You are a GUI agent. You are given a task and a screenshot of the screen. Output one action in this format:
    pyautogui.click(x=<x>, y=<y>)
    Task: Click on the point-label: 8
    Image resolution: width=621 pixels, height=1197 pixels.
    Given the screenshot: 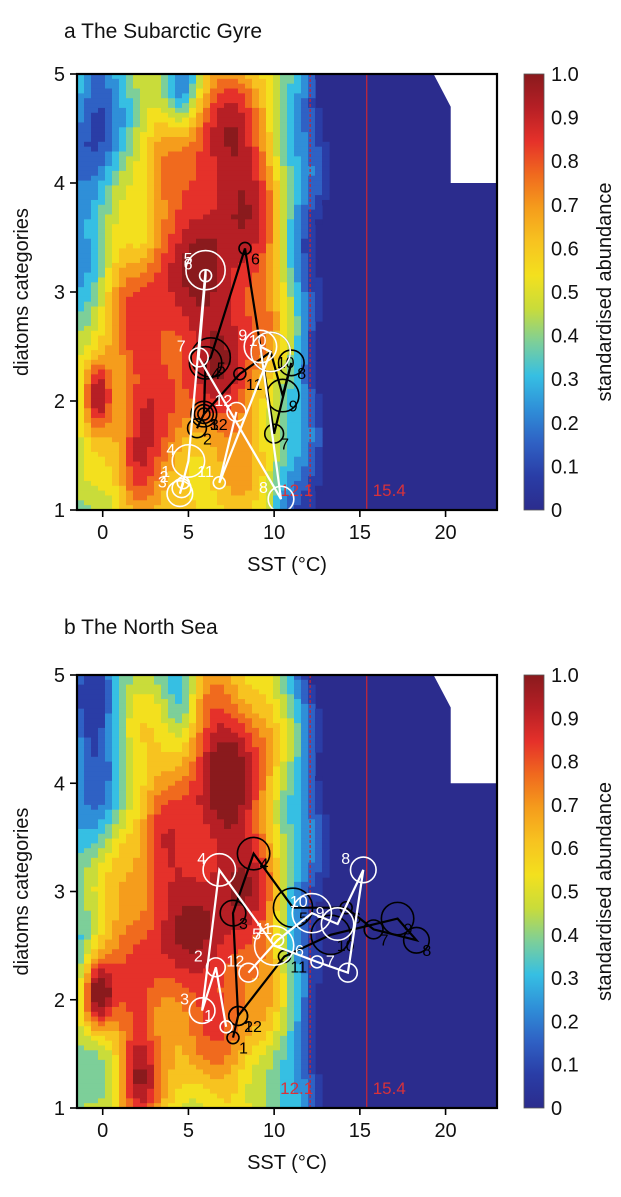 What is the action you would take?
    pyautogui.click(x=301, y=374)
    